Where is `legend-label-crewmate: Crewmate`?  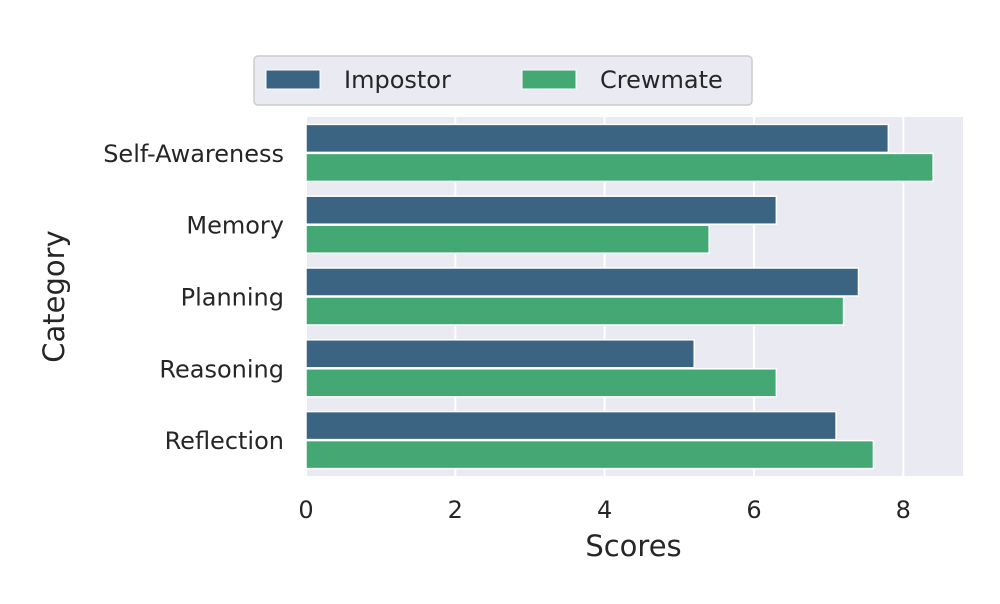 legend-label-crewmate: Crewmate is located at coordinates (661, 80).